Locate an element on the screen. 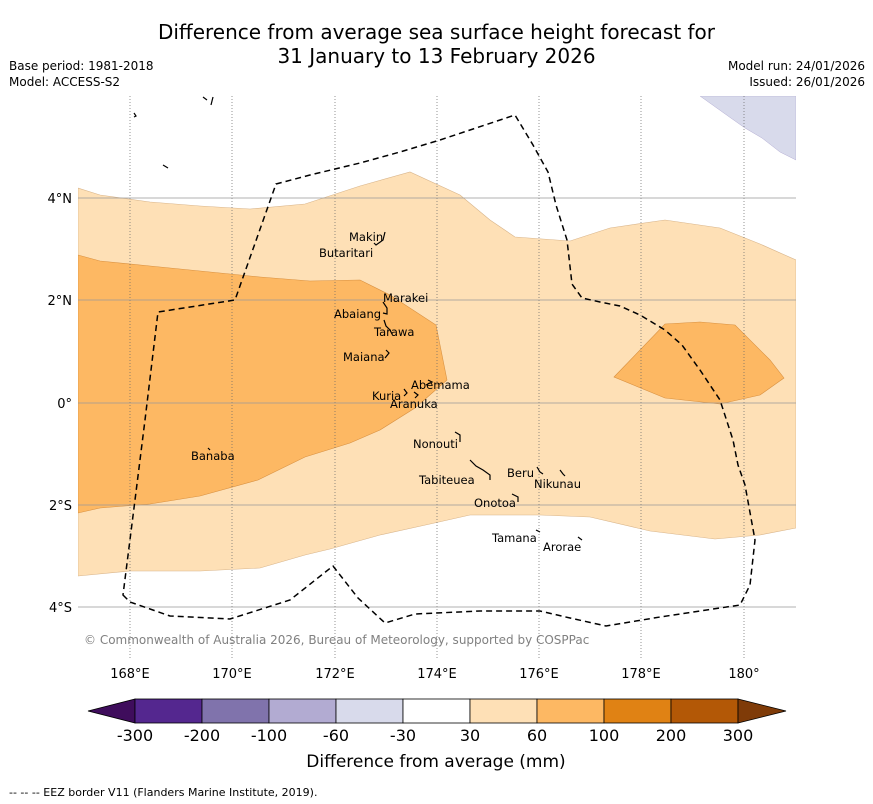  colorbar-tick-label: 30 is located at coordinates (470, 735).